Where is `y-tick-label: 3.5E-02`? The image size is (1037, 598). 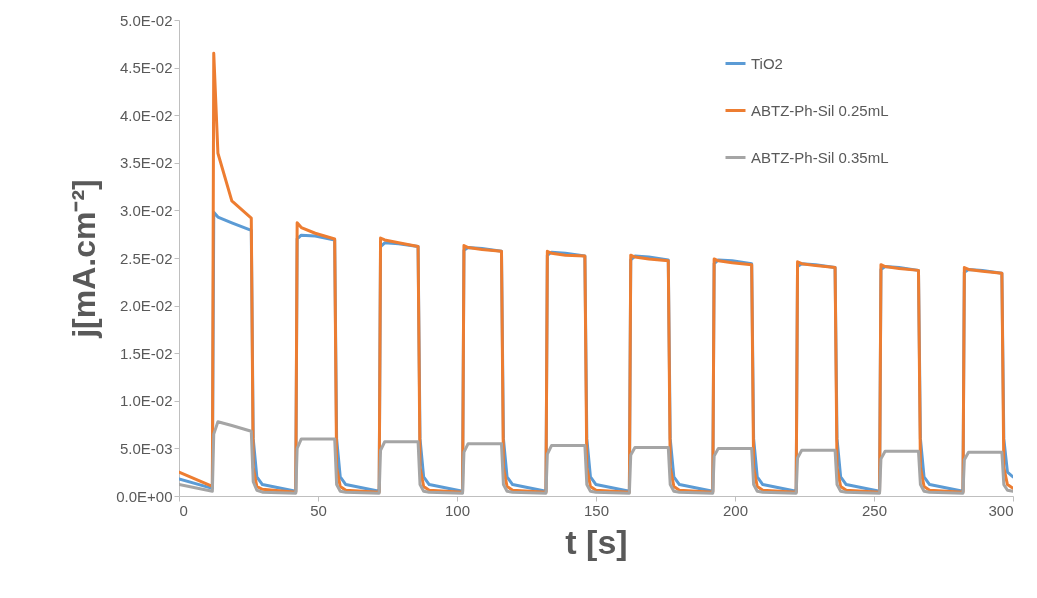 y-tick-label: 3.5E-02 is located at coordinates (146, 163).